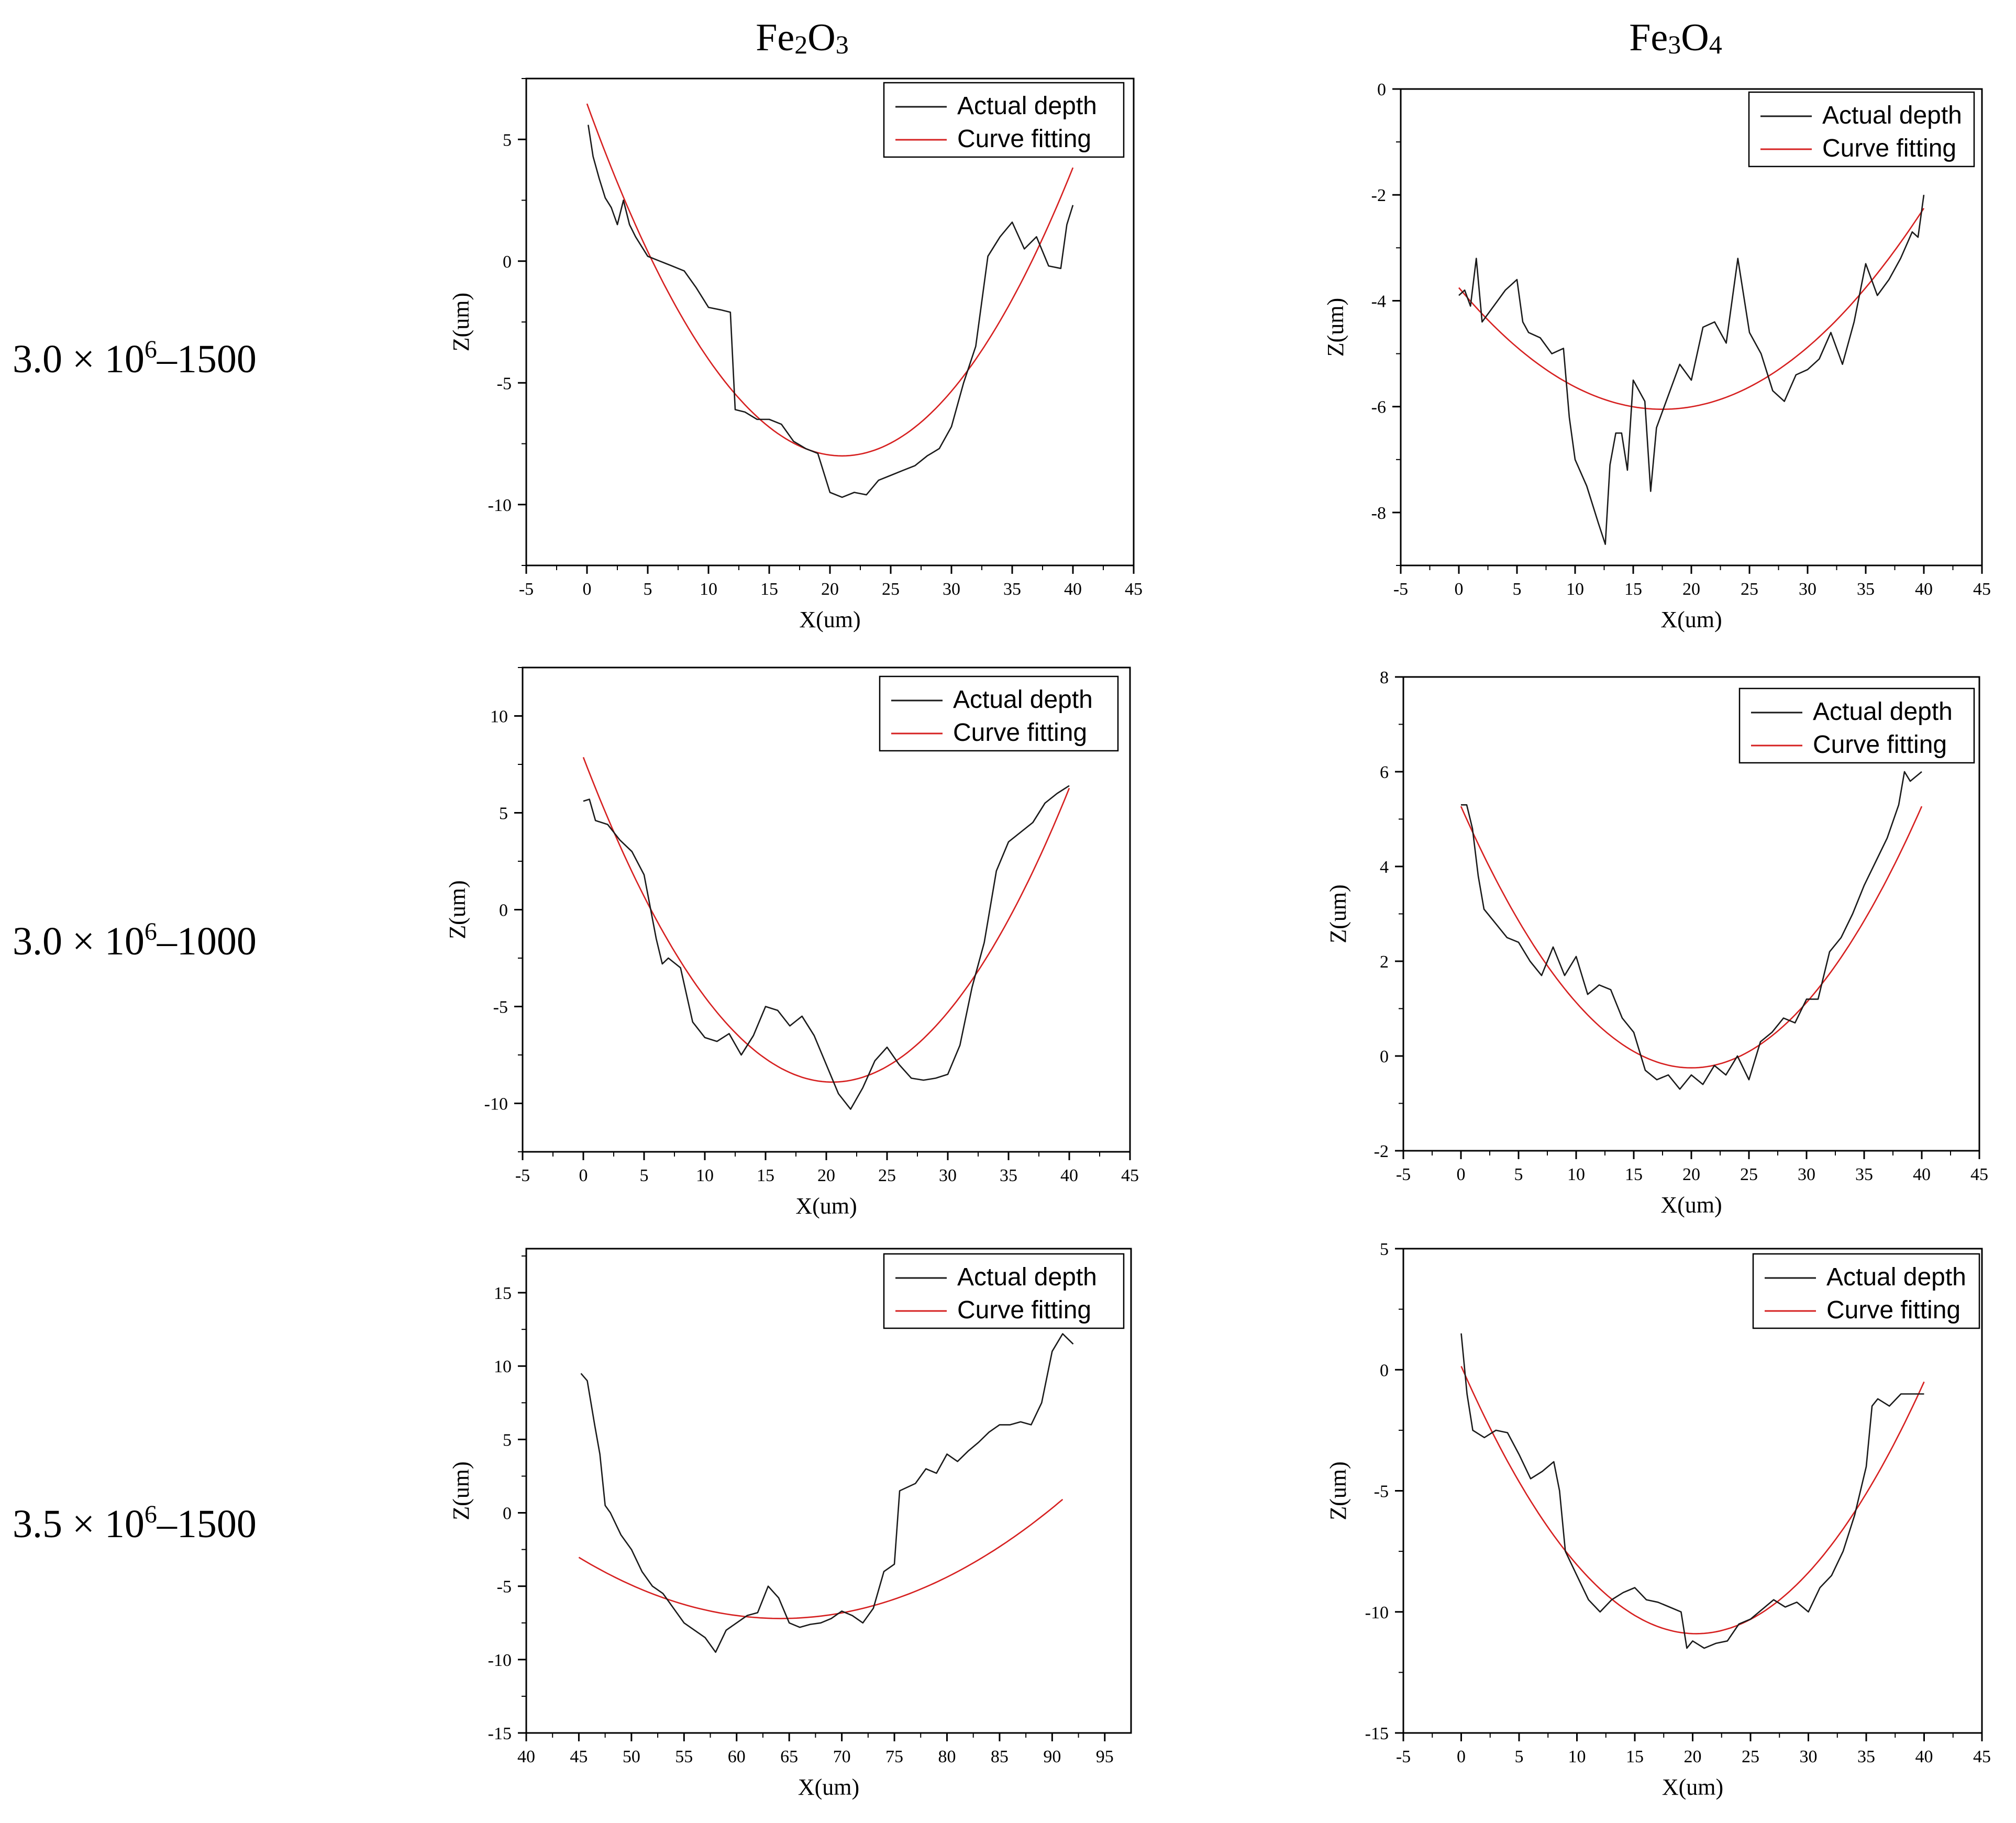 The image size is (2016, 1823). I want to click on y-tick-label: -4, so click(1379, 301).